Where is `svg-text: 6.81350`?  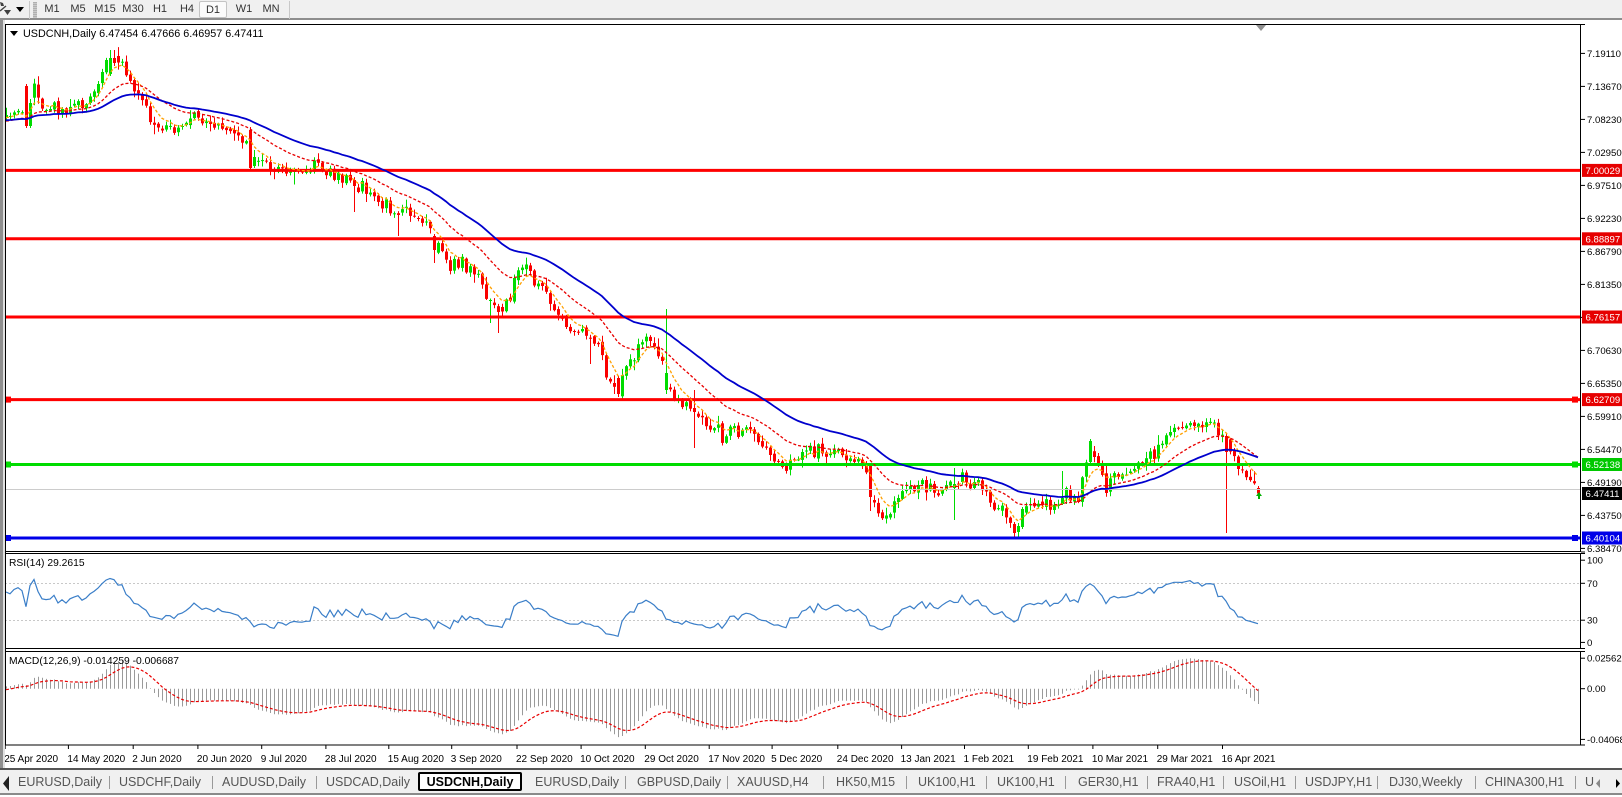 svg-text: 6.81350 is located at coordinates (1604, 285).